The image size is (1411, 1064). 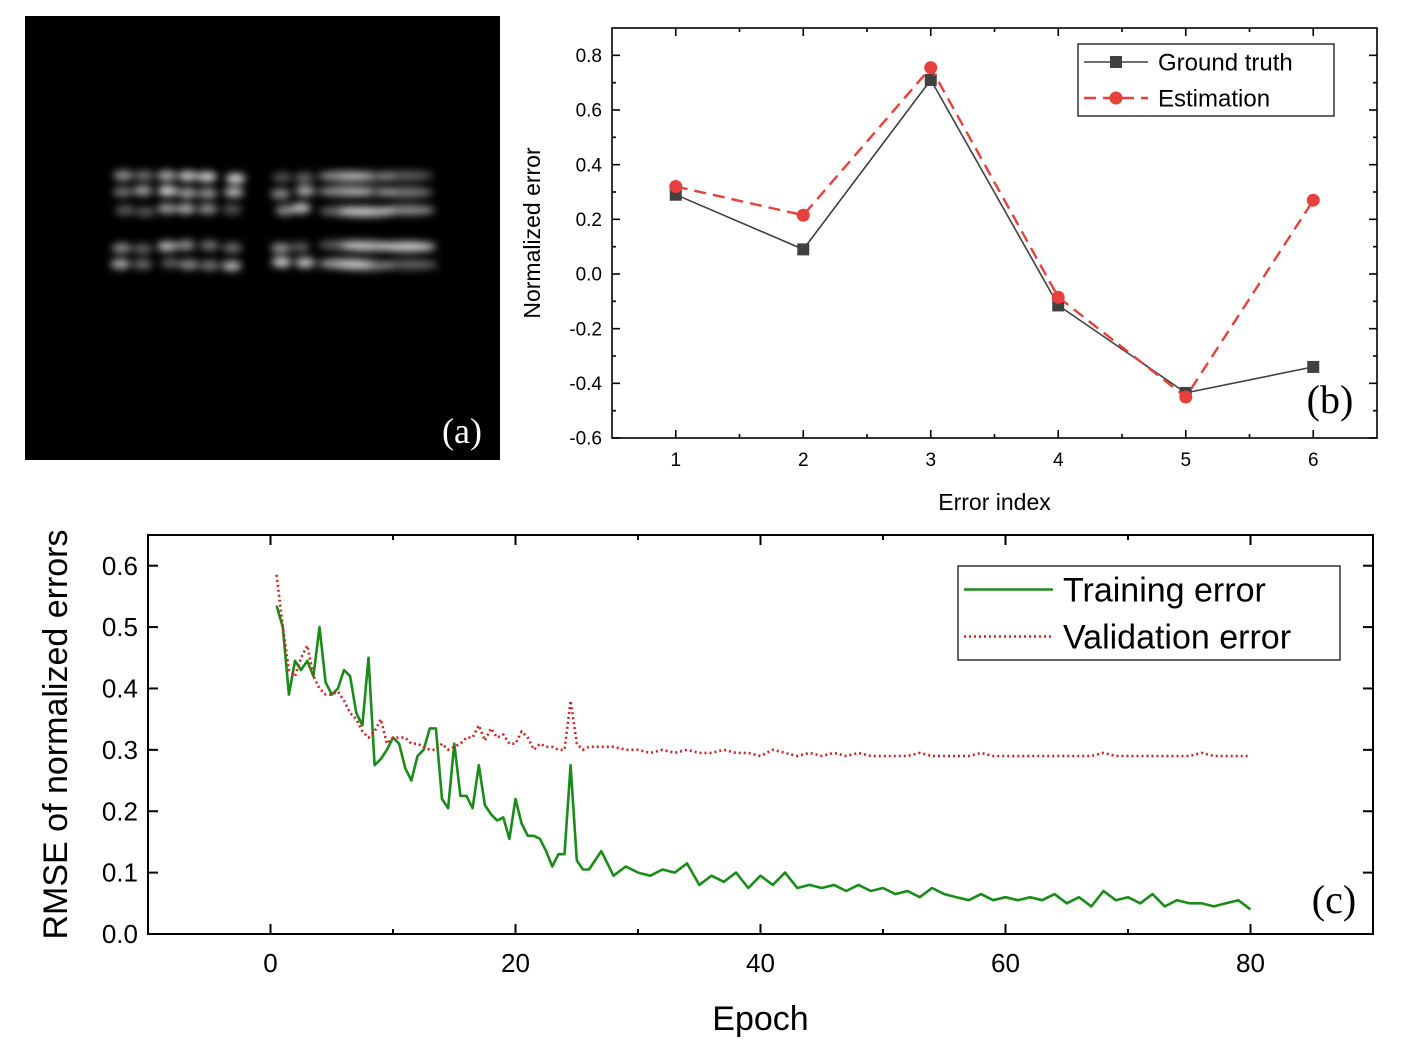 I want to click on speckle-image-background, so click(x=262, y=238).